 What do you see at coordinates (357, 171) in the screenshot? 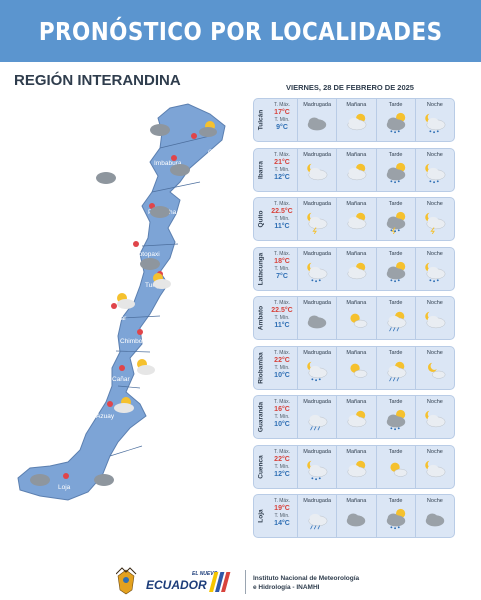
I see `partly-cloudy-sun-icon` at bounding box center [357, 171].